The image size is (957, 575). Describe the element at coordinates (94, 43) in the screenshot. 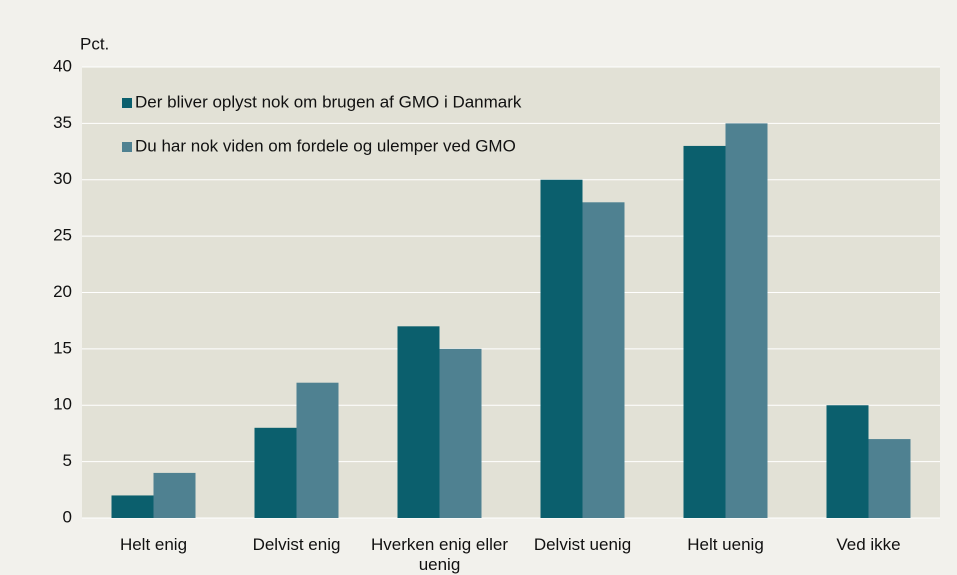

I see `y-axis-label: Pct.` at that location.